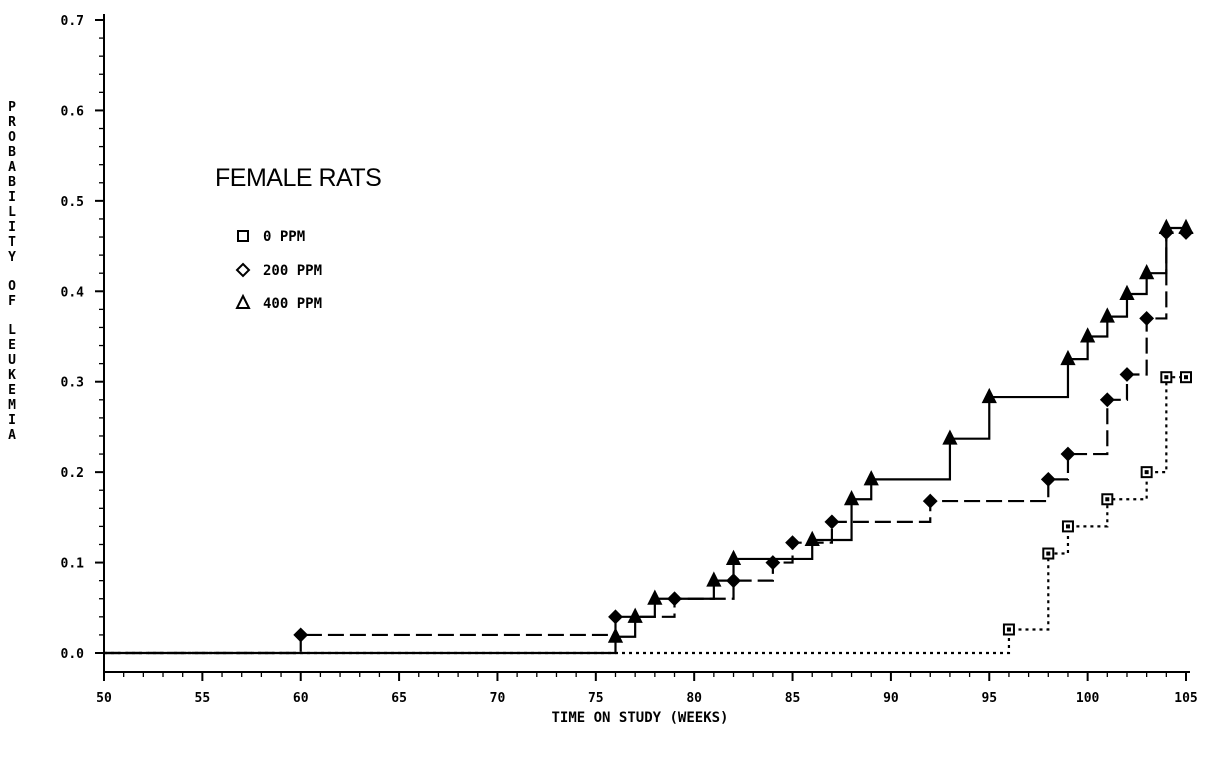  What do you see at coordinates (12, 301) in the screenshot?
I see `y-label-letter: F` at bounding box center [12, 301].